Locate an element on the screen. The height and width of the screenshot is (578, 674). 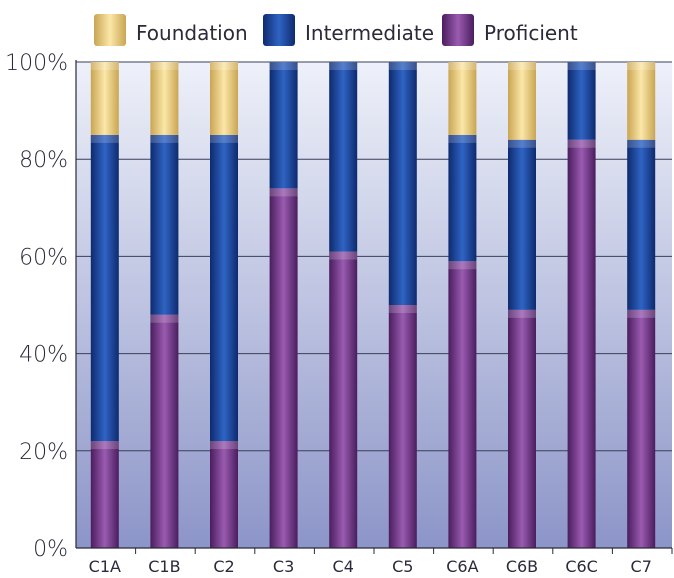
y-tick-label: 80% is located at coordinates (43, 160).